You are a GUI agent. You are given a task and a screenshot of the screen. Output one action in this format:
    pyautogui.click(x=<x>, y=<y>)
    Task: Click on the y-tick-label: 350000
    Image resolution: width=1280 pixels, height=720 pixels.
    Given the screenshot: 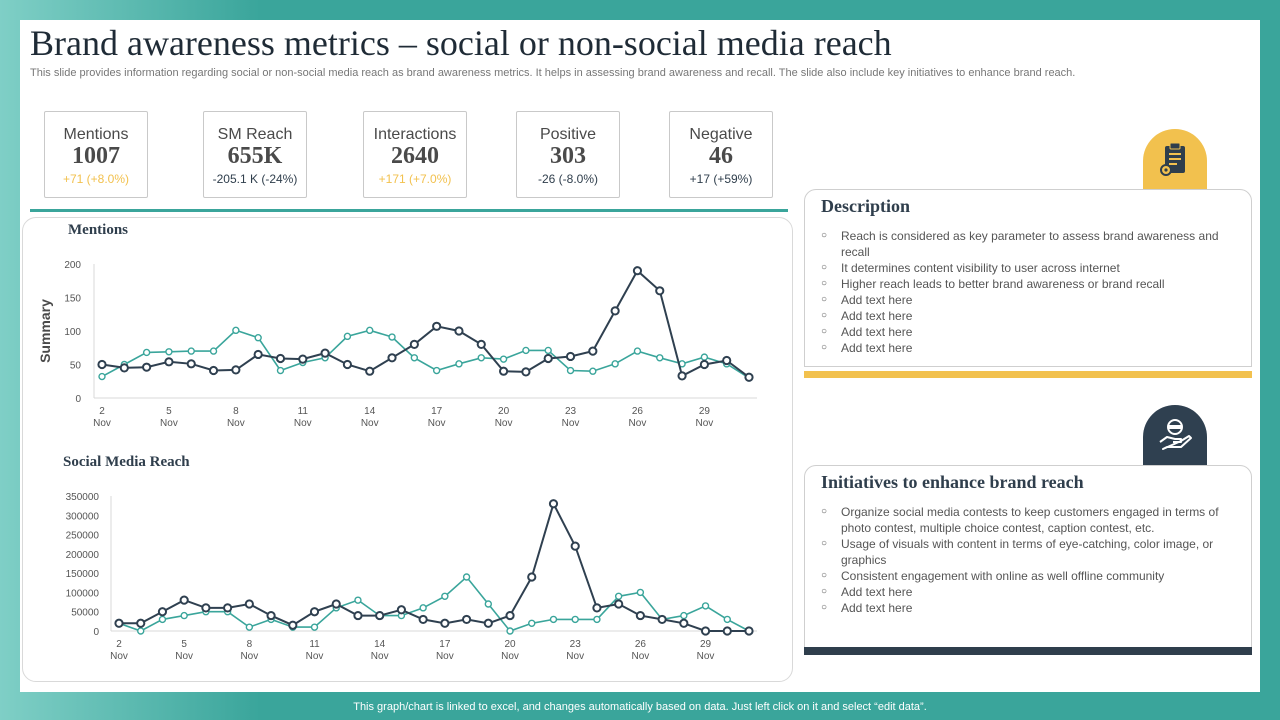 What is the action you would take?
    pyautogui.click(x=83, y=497)
    